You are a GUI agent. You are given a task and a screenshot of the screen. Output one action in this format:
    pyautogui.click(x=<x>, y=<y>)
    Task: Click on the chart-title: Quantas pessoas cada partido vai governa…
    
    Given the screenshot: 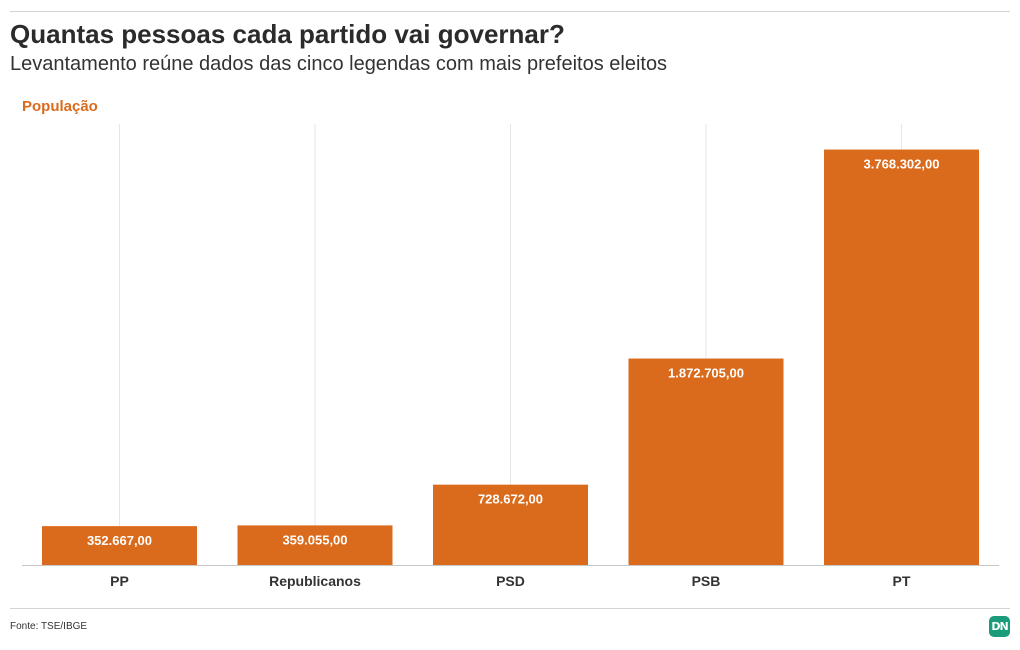 What is the action you would take?
    pyautogui.click(x=287, y=34)
    